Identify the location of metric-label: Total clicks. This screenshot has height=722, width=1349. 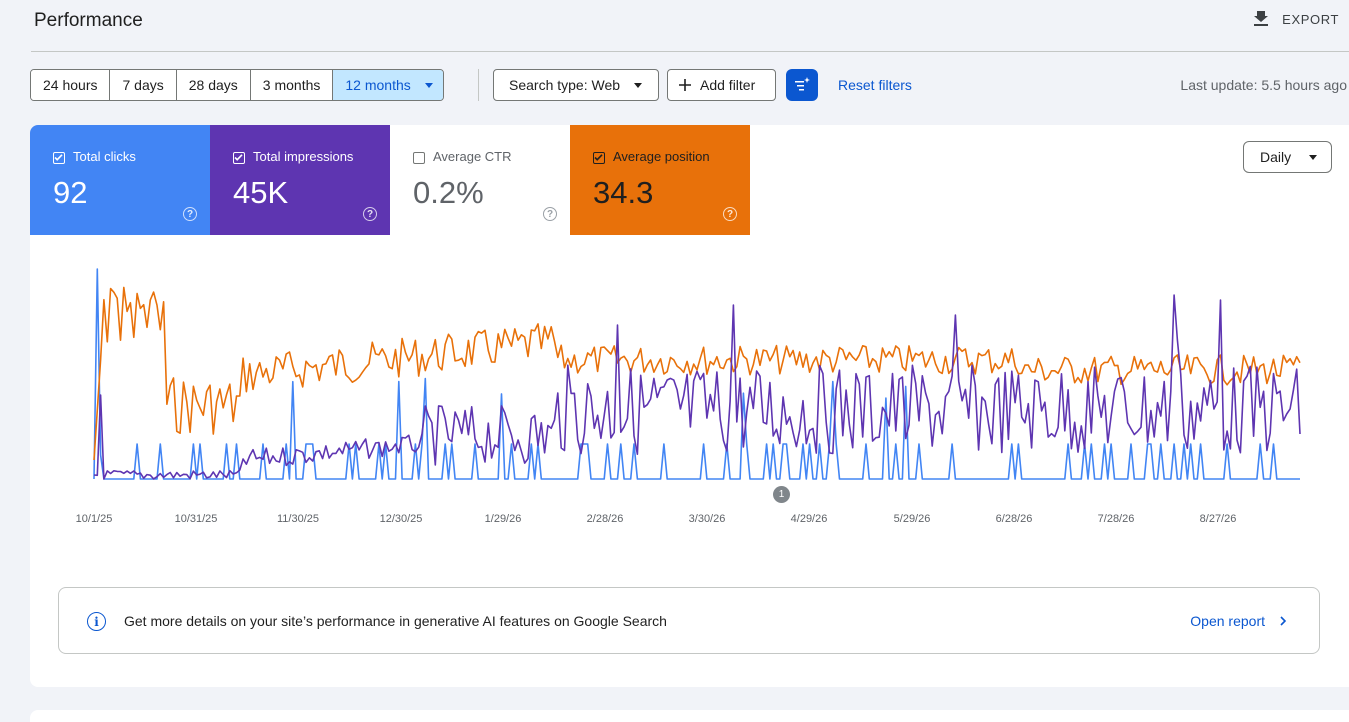
(104, 156).